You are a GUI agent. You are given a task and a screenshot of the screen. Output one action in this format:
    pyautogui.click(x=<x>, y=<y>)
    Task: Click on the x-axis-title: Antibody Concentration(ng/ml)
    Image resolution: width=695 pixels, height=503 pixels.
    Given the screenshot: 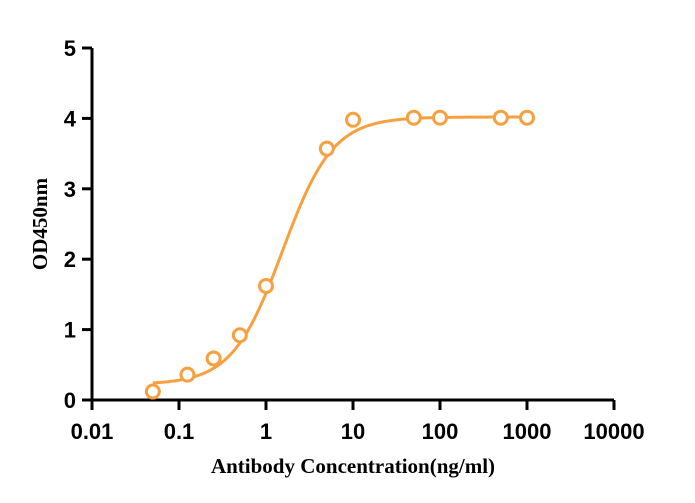 What is the action you would take?
    pyautogui.click(x=353, y=466)
    